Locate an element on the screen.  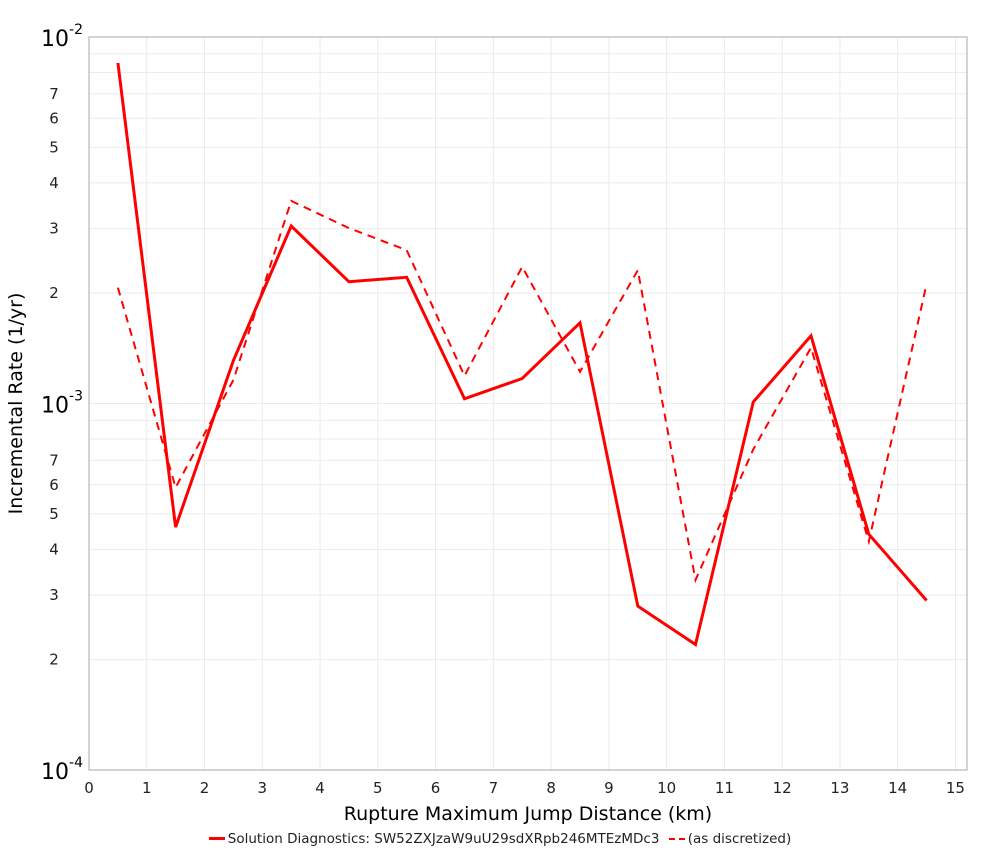
x-tick-label: 12 is located at coordinates (782, 788).